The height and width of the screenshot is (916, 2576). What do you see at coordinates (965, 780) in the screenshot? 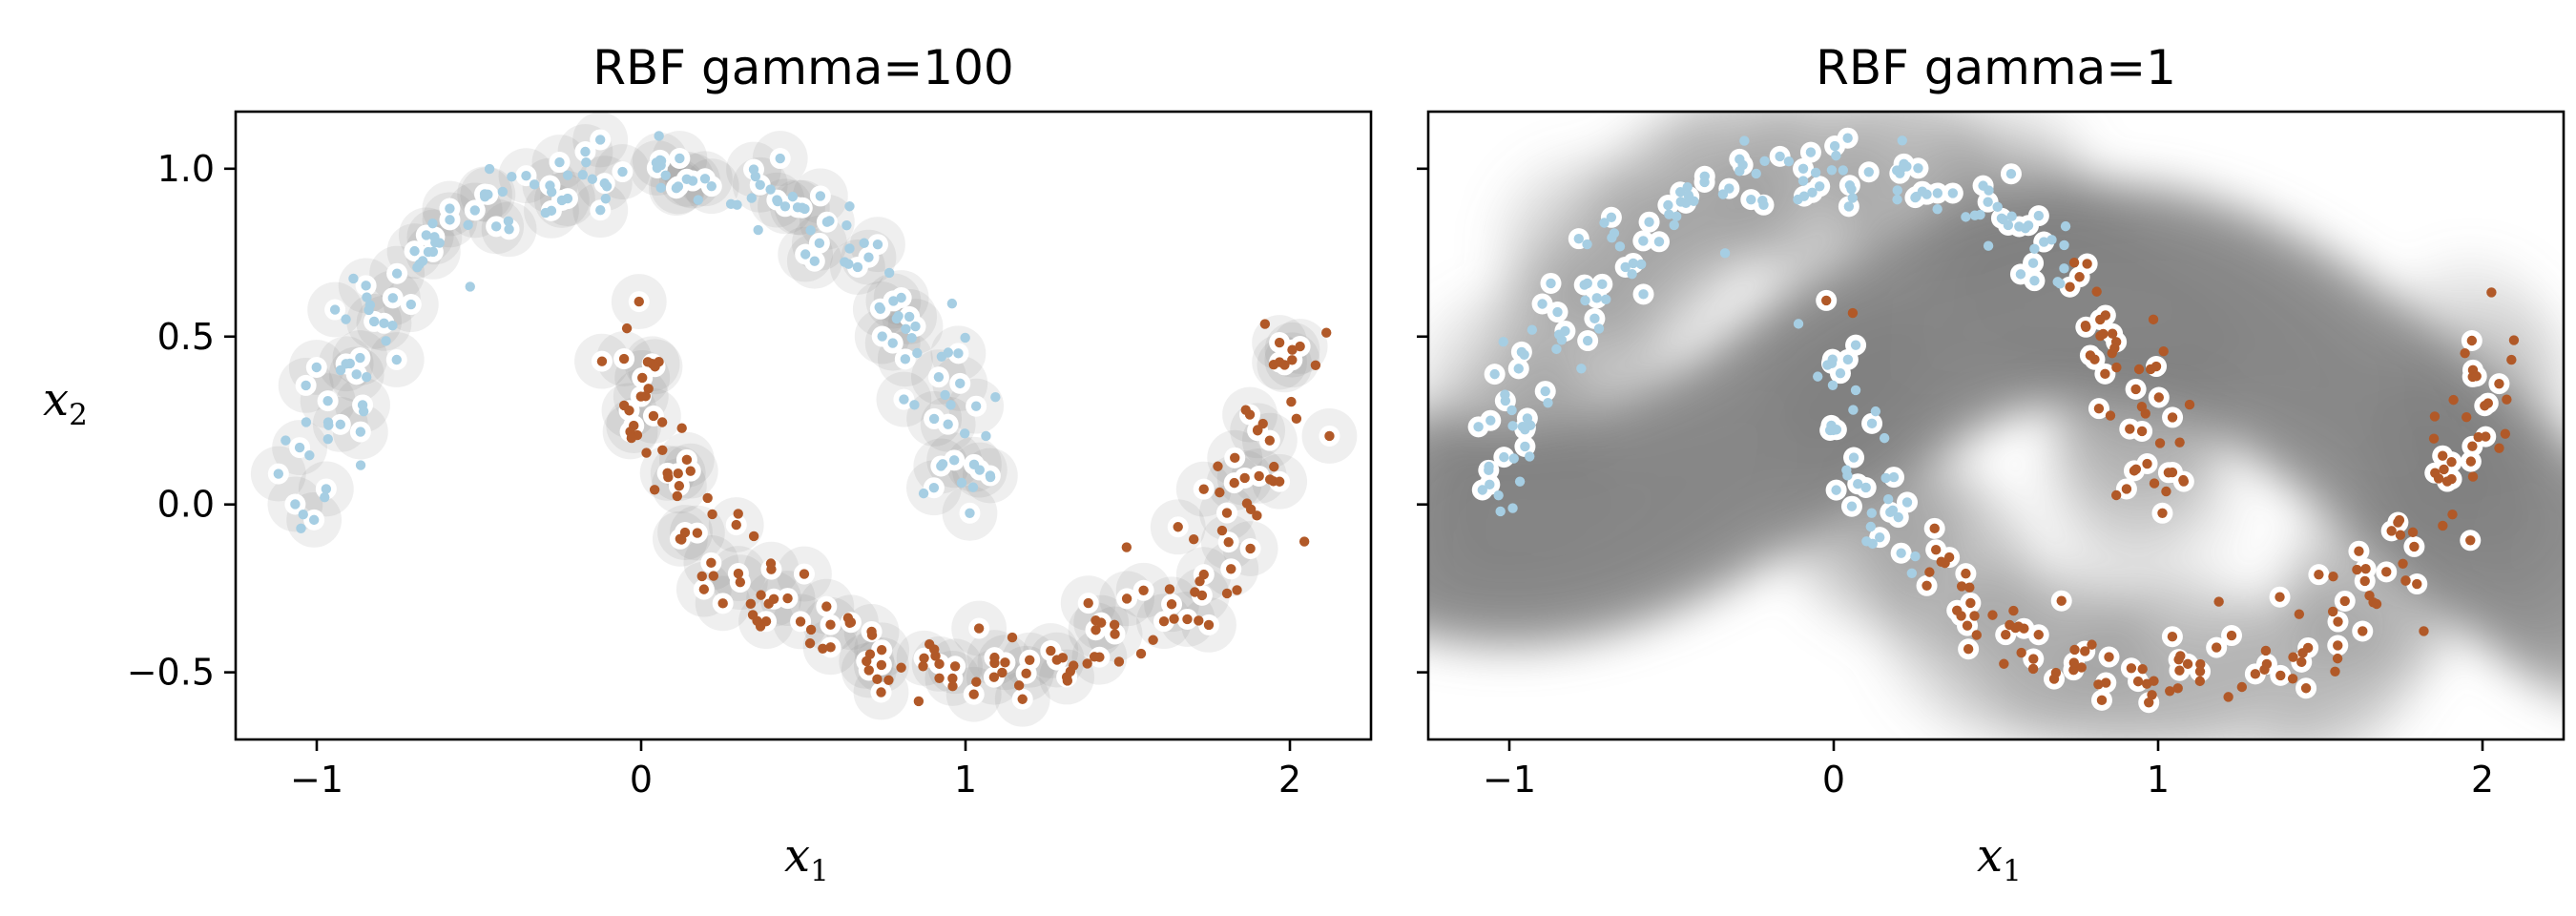
I see `x-tick-label: 1` at bounding box center [965, 780].